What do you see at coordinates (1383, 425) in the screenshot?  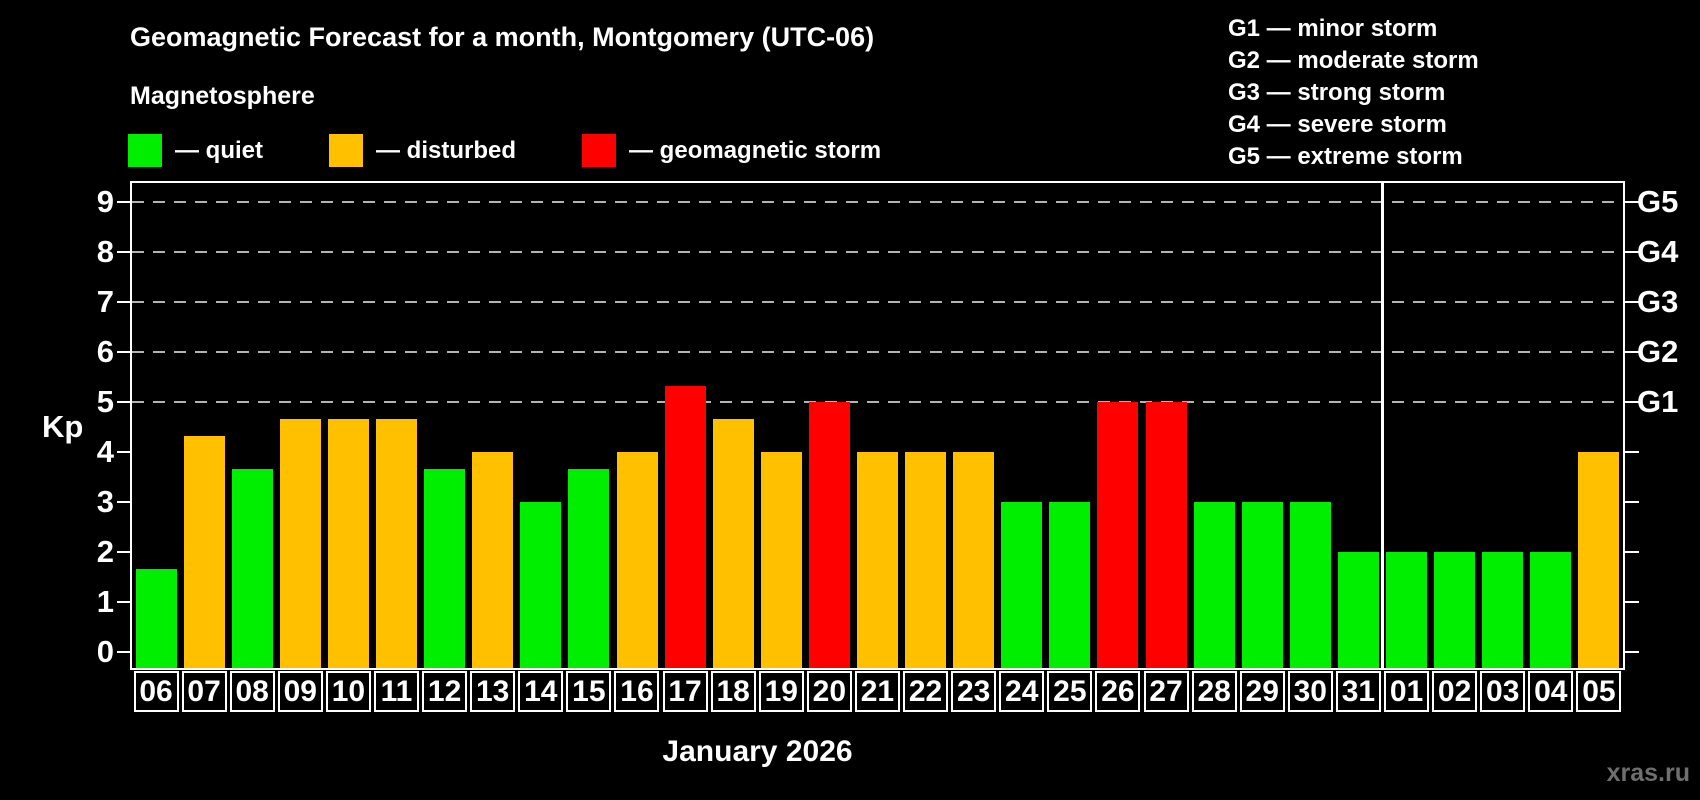 I see `month-separator-line` at bounding box center [1383, 425].